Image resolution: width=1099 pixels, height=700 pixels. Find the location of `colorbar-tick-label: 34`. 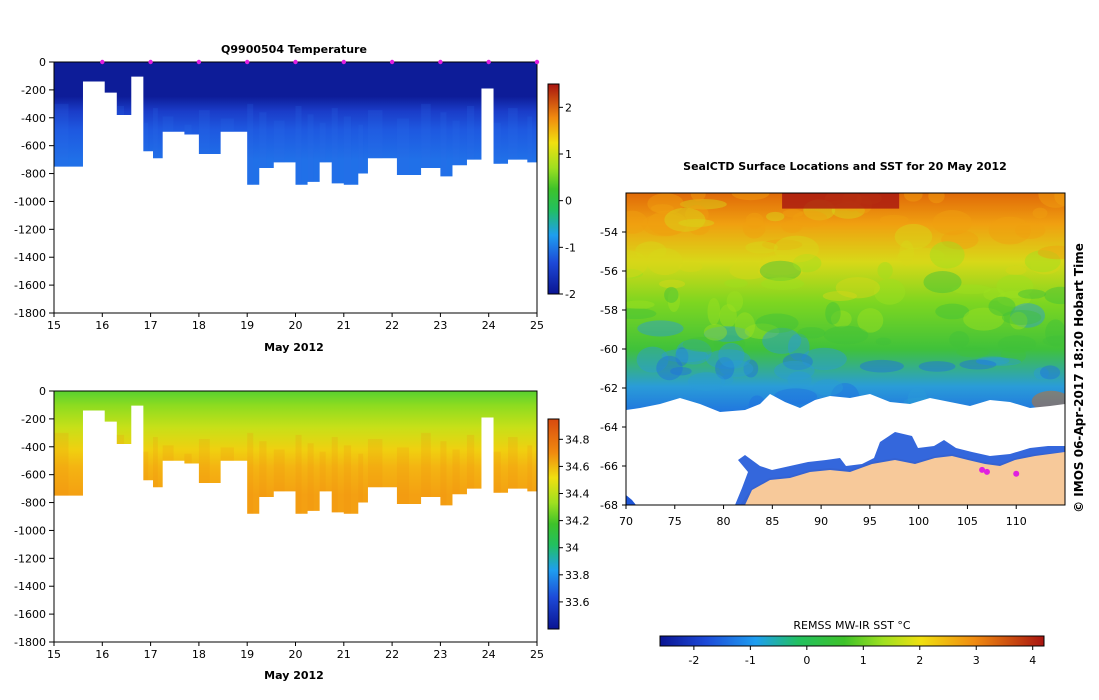

colorbar-tick-label: 34 is located at coordinates (572, 548).